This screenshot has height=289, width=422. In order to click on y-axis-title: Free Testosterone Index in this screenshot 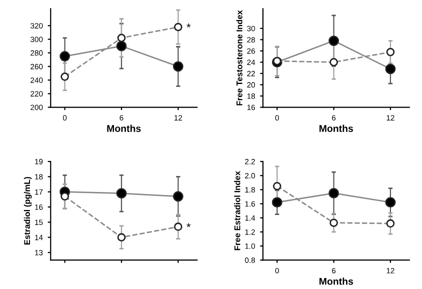, I will do `click(239, 58)`.